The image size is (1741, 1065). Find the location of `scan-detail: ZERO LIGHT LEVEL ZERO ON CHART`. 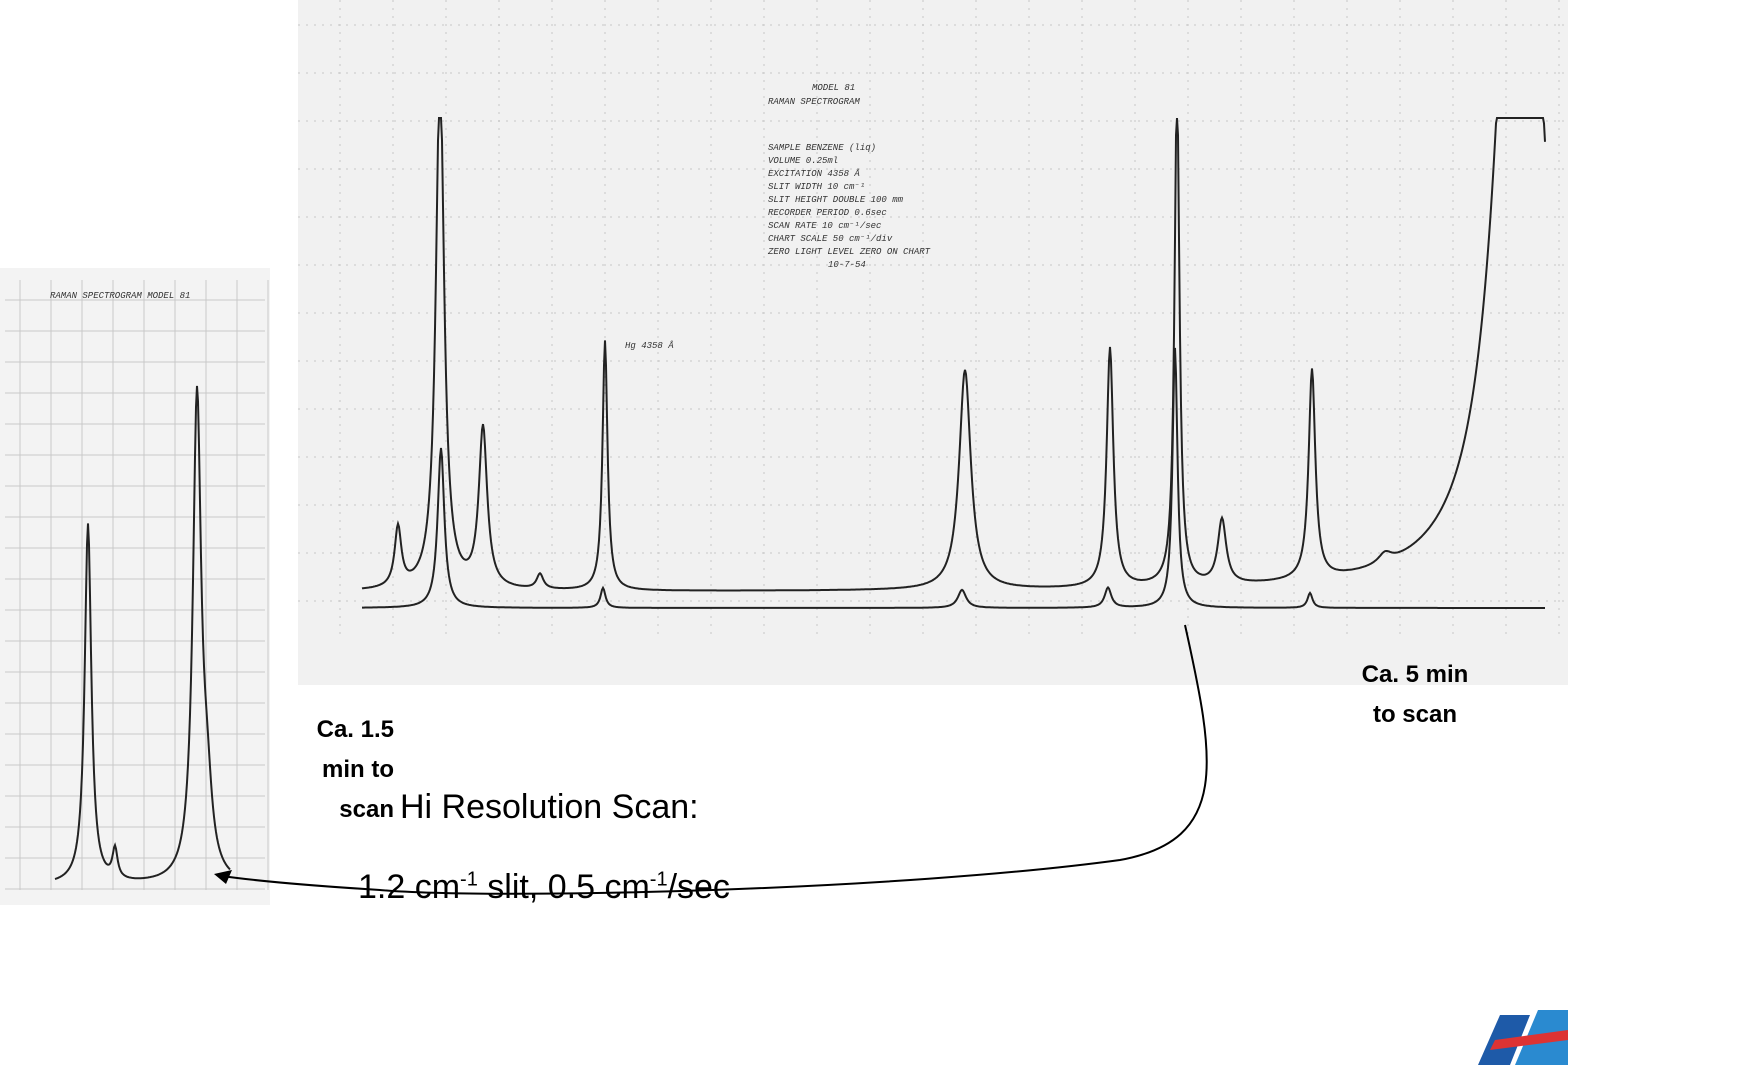

scan-detail: ZERO LIGHT LEVEL ZERO ON CHART is located at coordinates (849, 252).